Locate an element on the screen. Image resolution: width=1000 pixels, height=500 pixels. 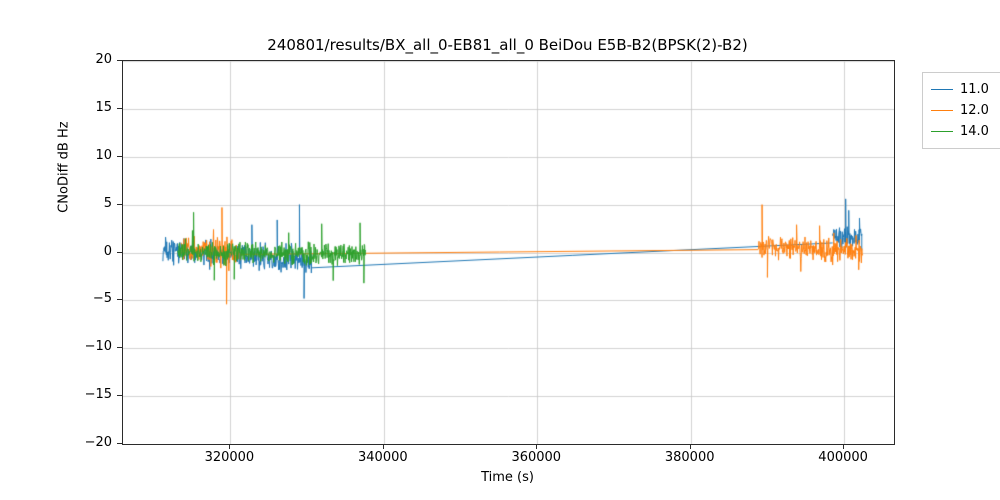
x-tick-label: 400000 is located at coordinates (843, 457).